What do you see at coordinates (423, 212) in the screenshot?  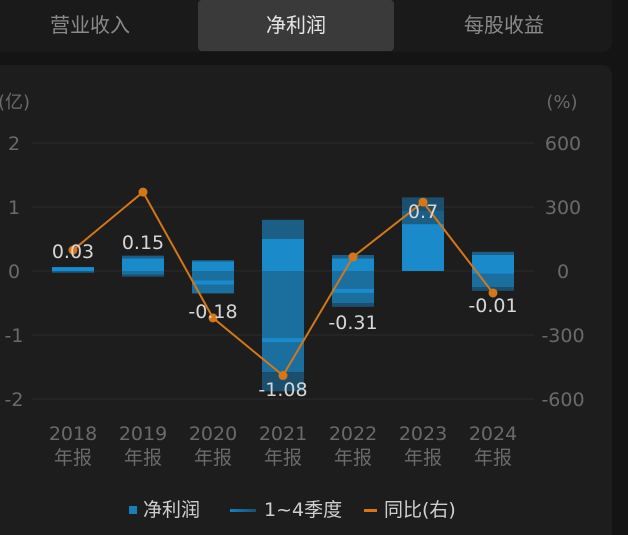 I see `bar-value-label: 0.7` at bounding box center [423, 212].